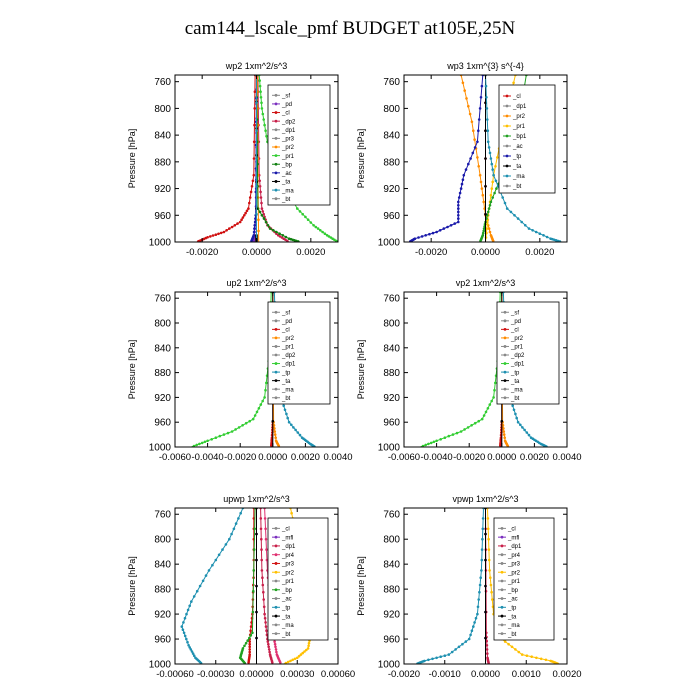  Describe the element at coordinates (517, 167) in the screenshot. I see `legend-label: _ta` at that location.